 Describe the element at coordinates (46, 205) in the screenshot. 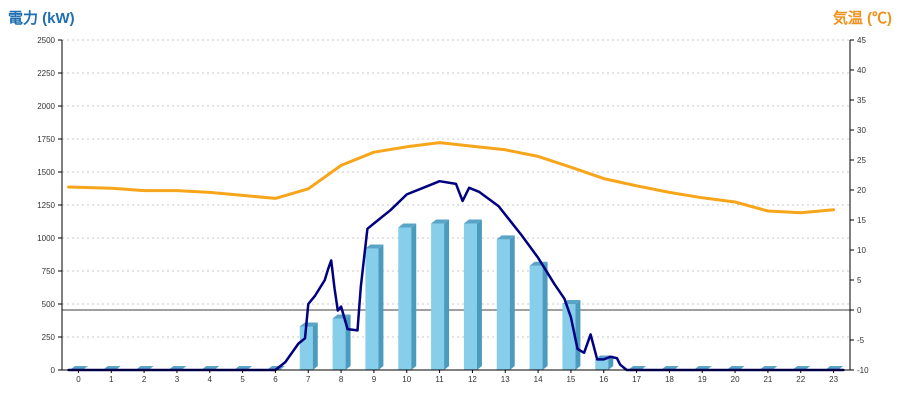

I see `left-tick-label: 1250` at that location.